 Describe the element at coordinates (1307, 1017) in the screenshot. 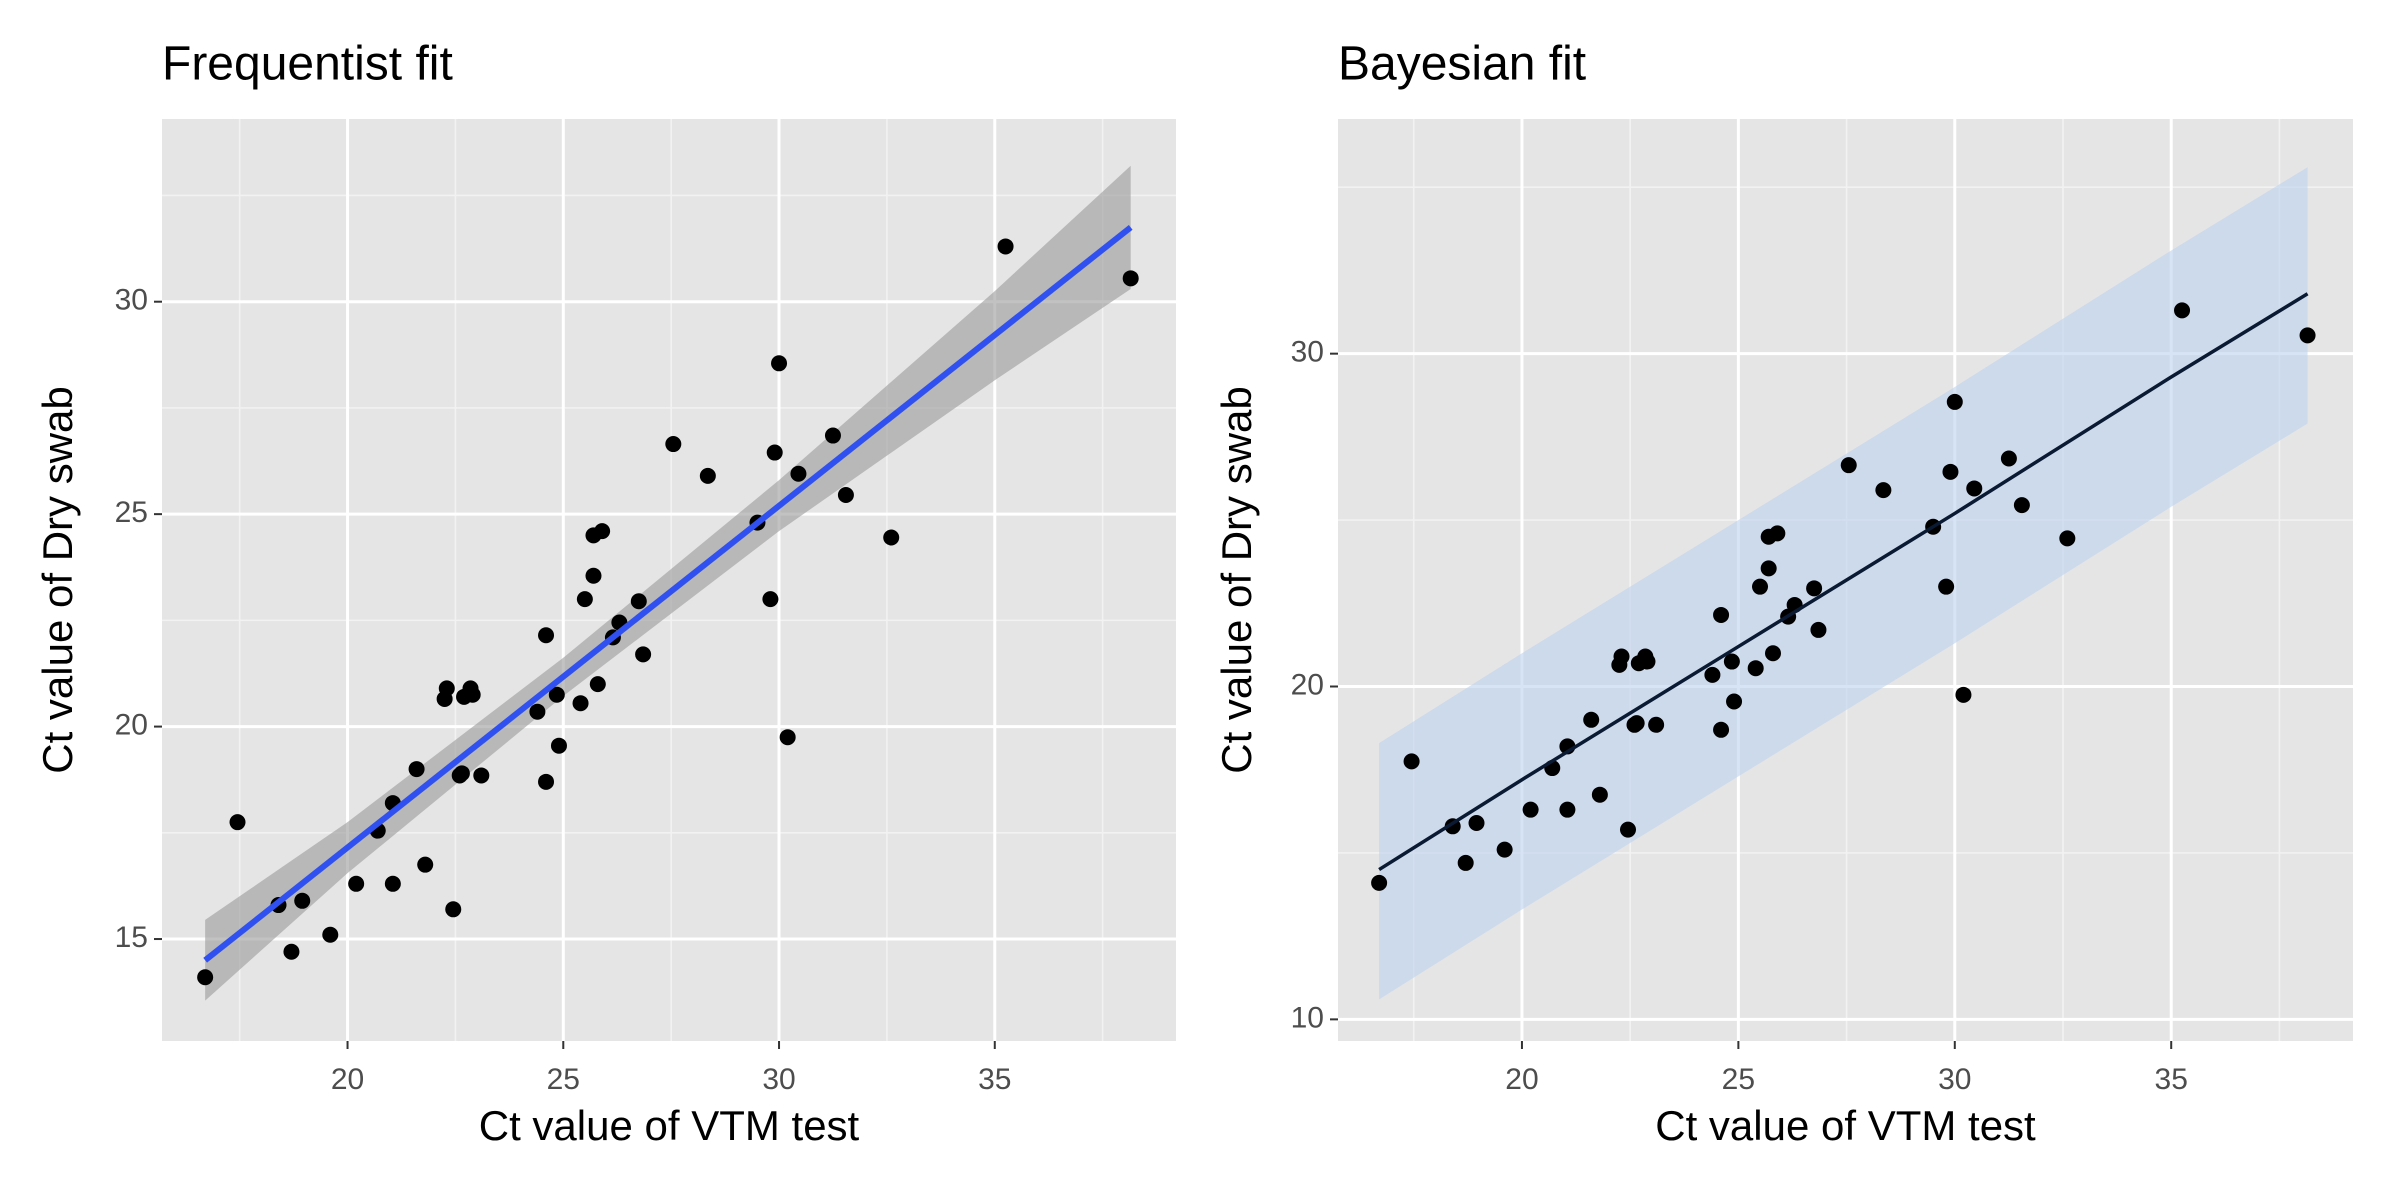

I see `y-tick-label: 10` at that location.